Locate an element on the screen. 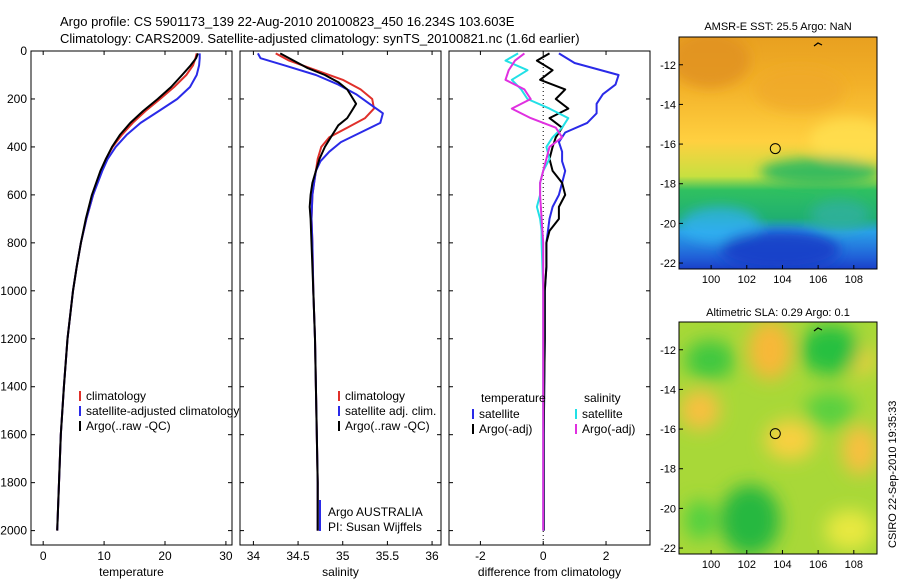 Image resolution: width=900 pixels, height=580 pixels. difference-series-black-line is located at coordinates (552, 291).